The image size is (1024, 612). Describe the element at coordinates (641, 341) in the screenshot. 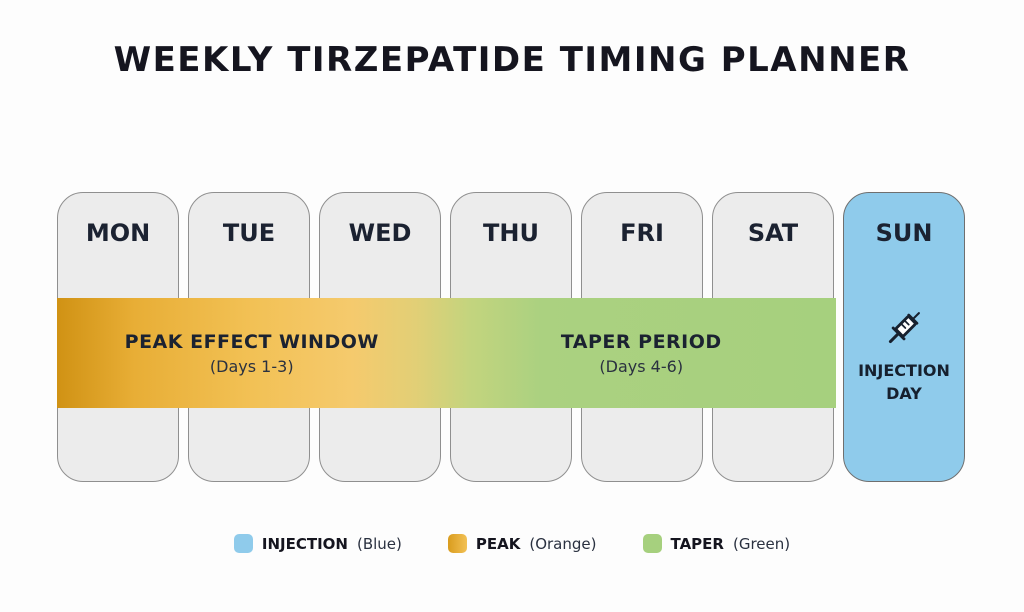

I see `taper-title: TAPER PERIOD` at that location.